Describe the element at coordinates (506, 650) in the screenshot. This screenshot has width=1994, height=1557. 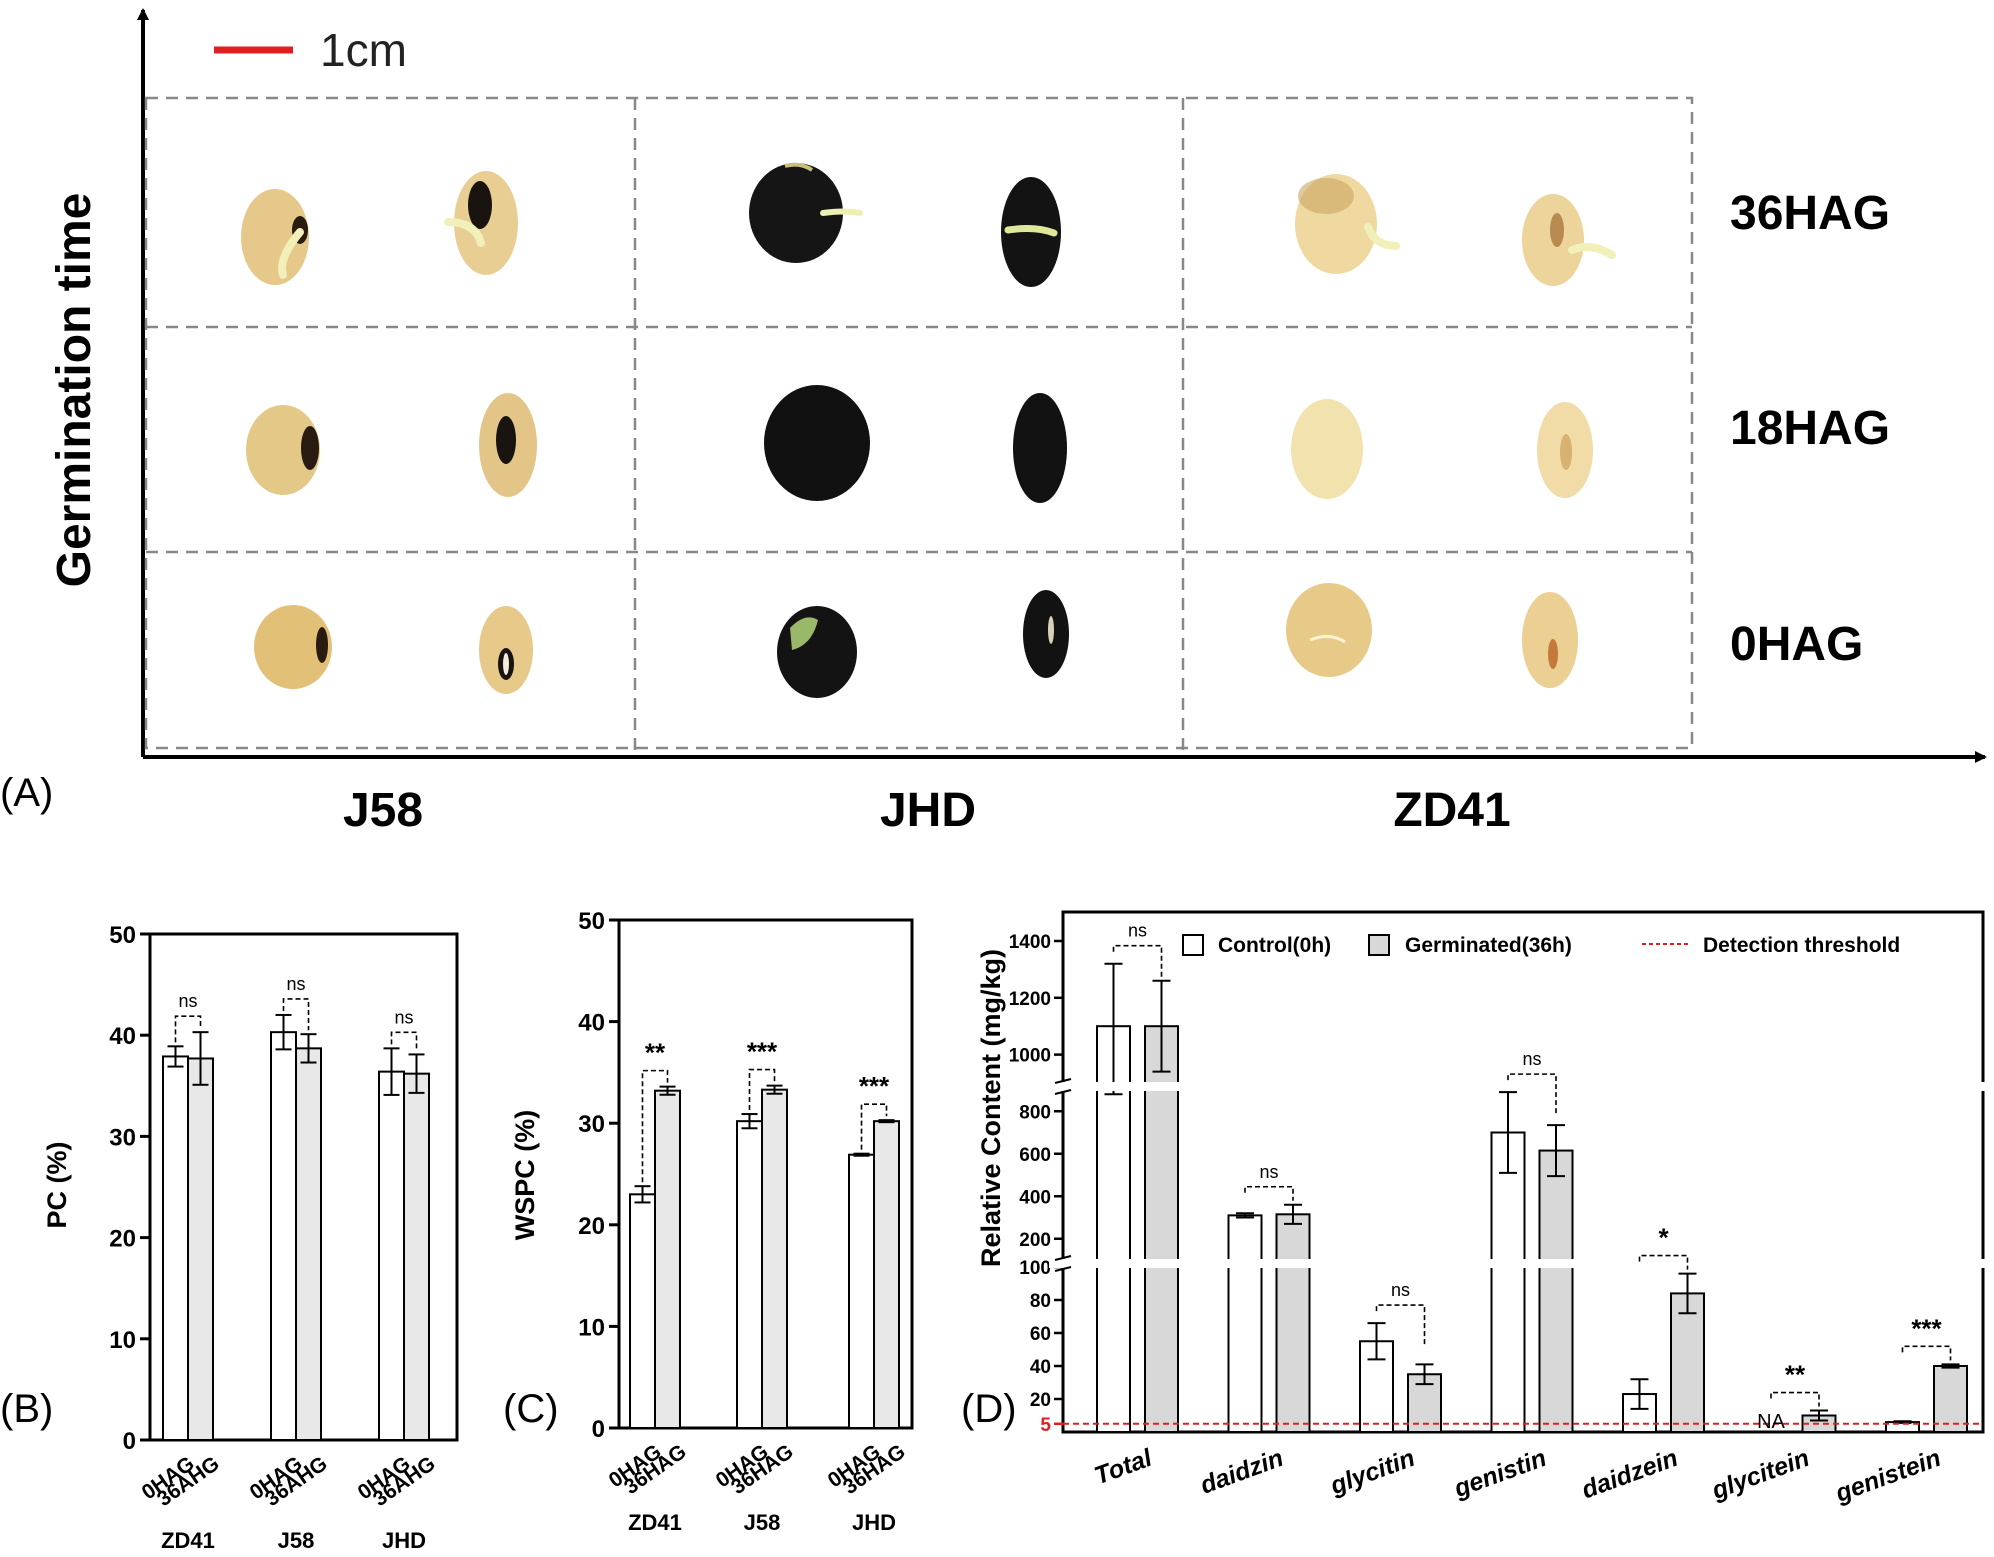
I see `seed-j58-0hag-hilum` at that location.